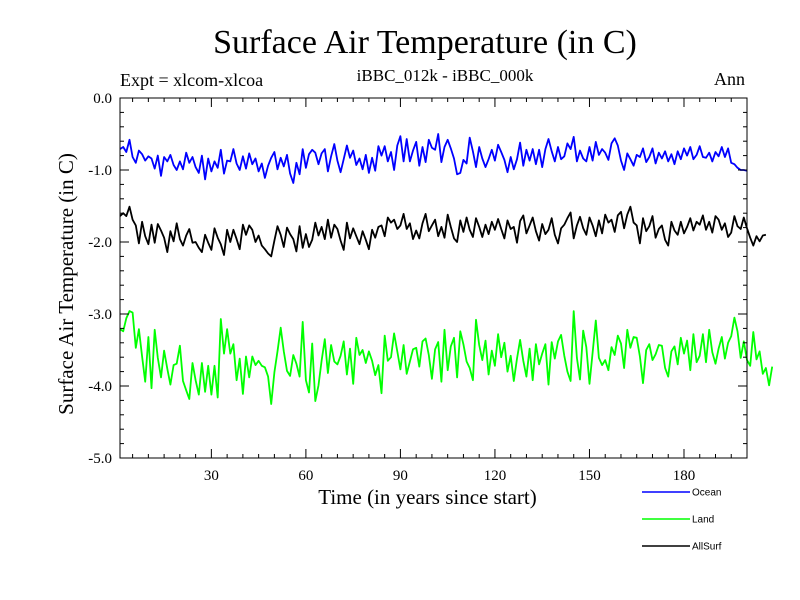 The width and height of the screenshot is (800, 600). I want to click on y-tick-label: -4.0, so click(100, 387).